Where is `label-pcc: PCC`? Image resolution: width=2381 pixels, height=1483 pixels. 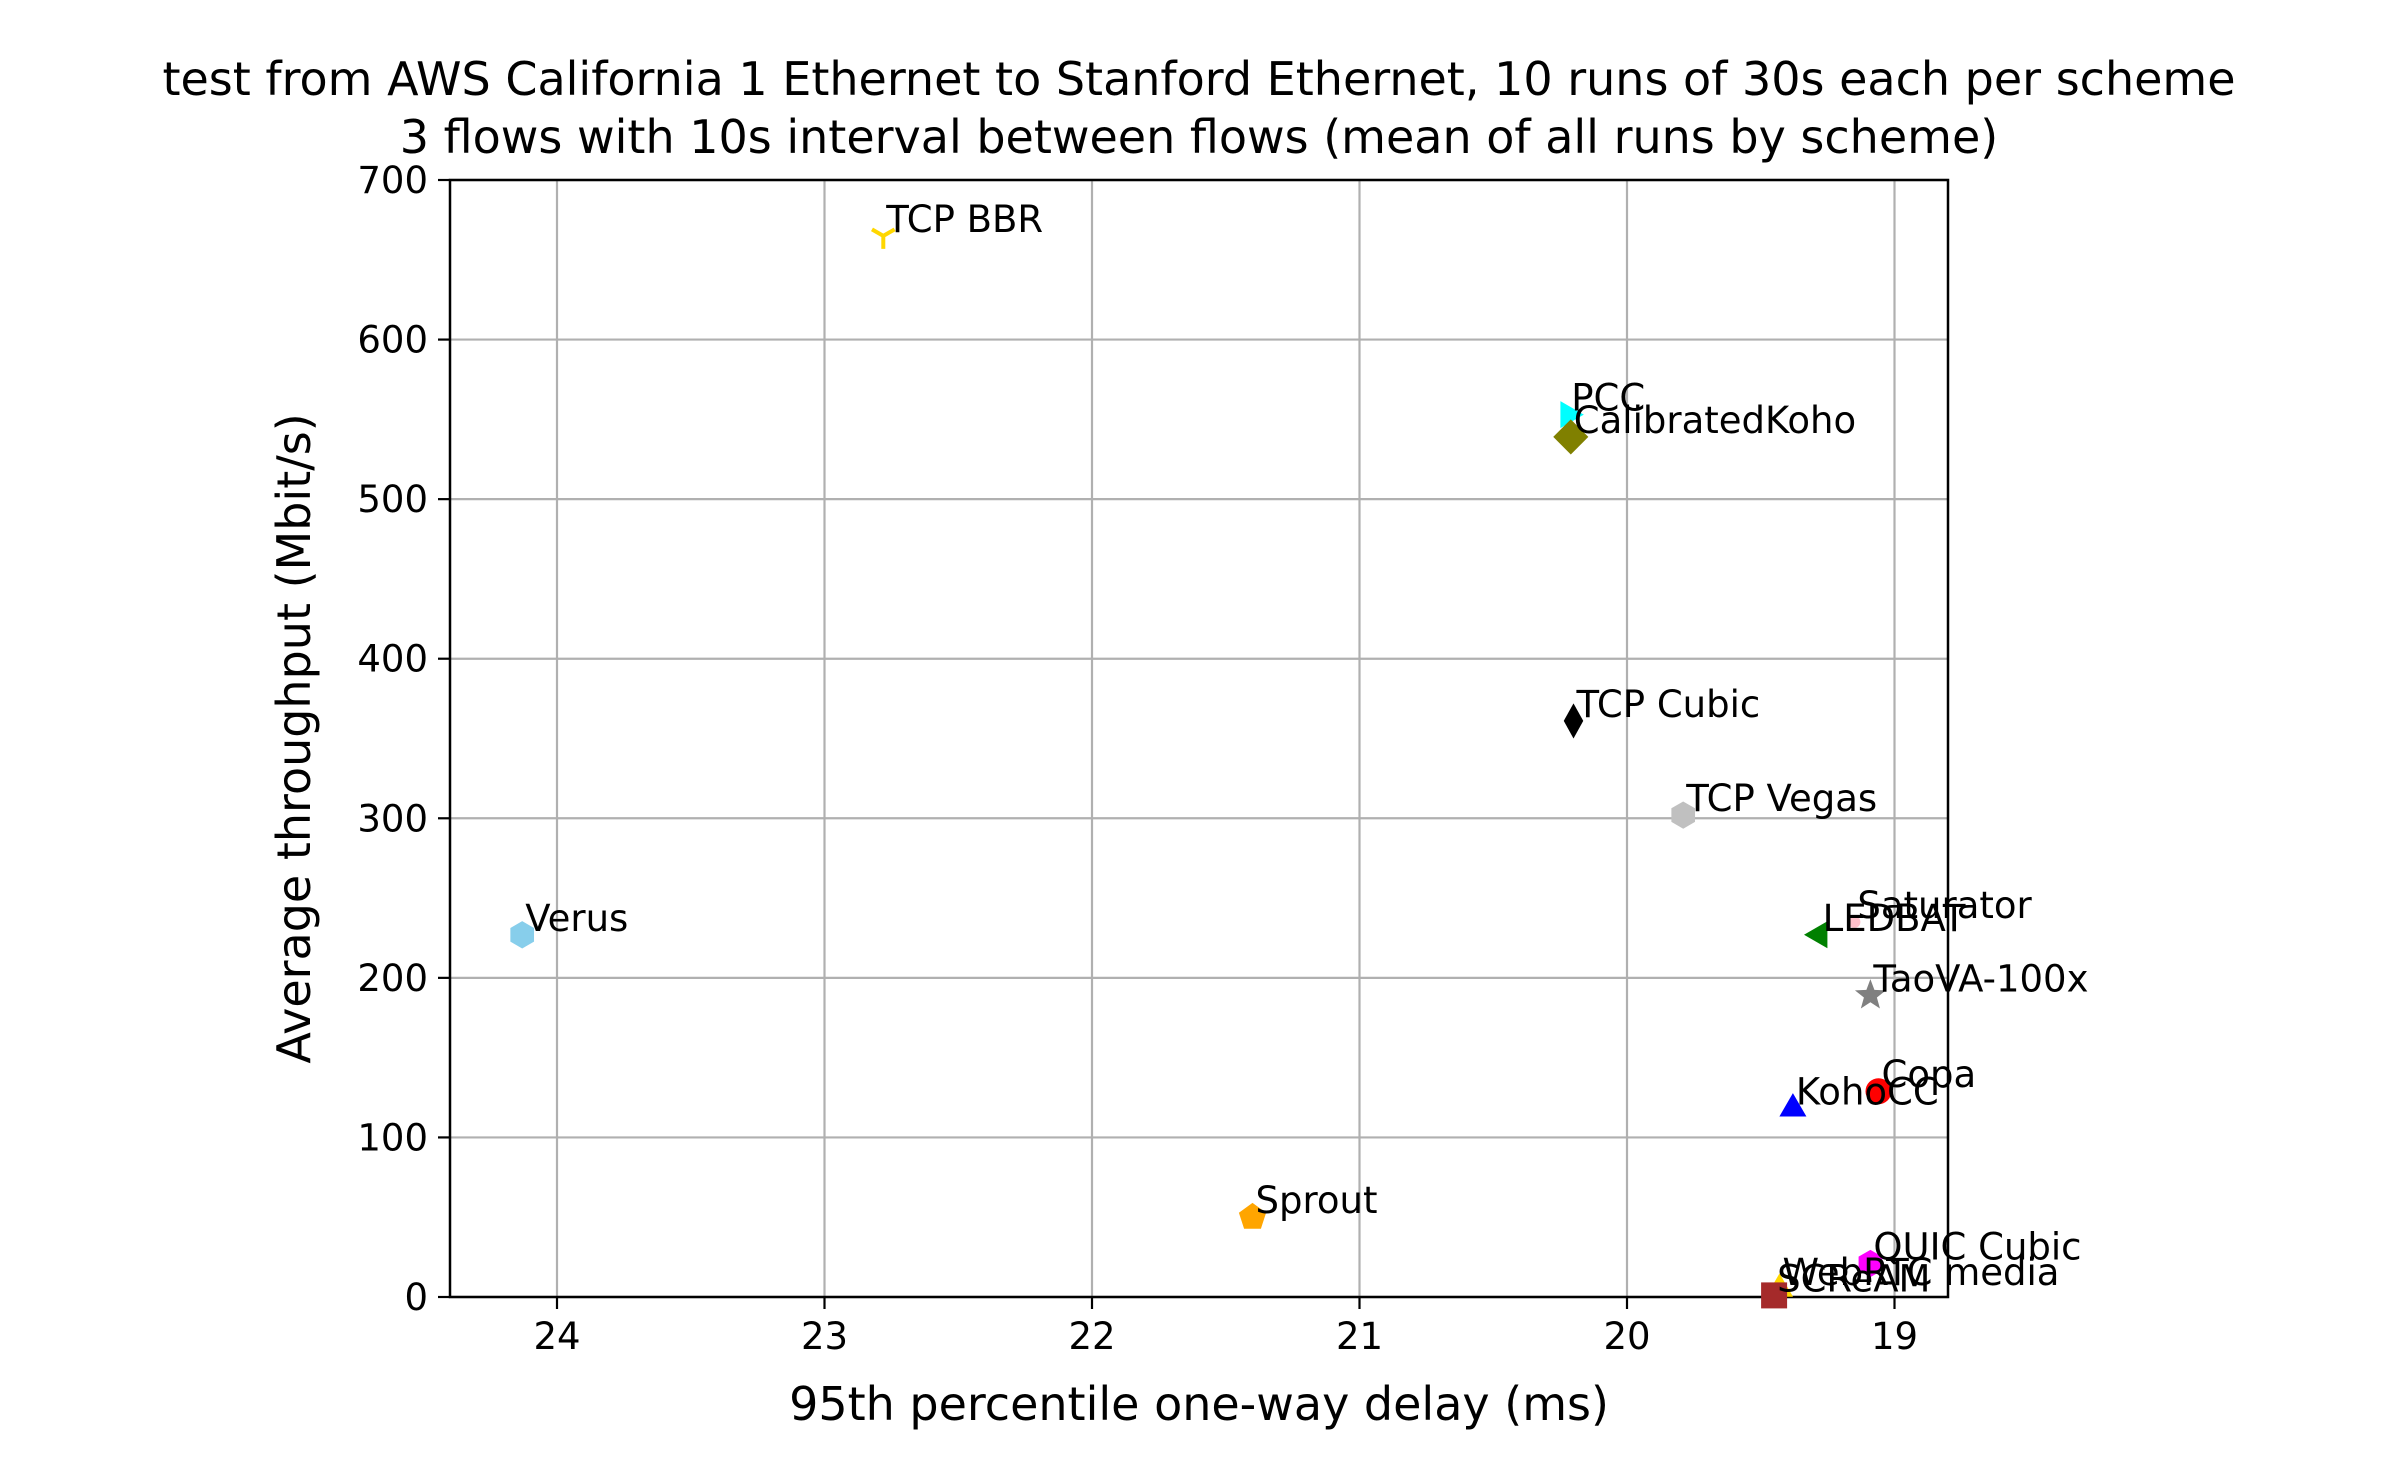 label-pcc: PCC is located at coordinates (1608, 398).